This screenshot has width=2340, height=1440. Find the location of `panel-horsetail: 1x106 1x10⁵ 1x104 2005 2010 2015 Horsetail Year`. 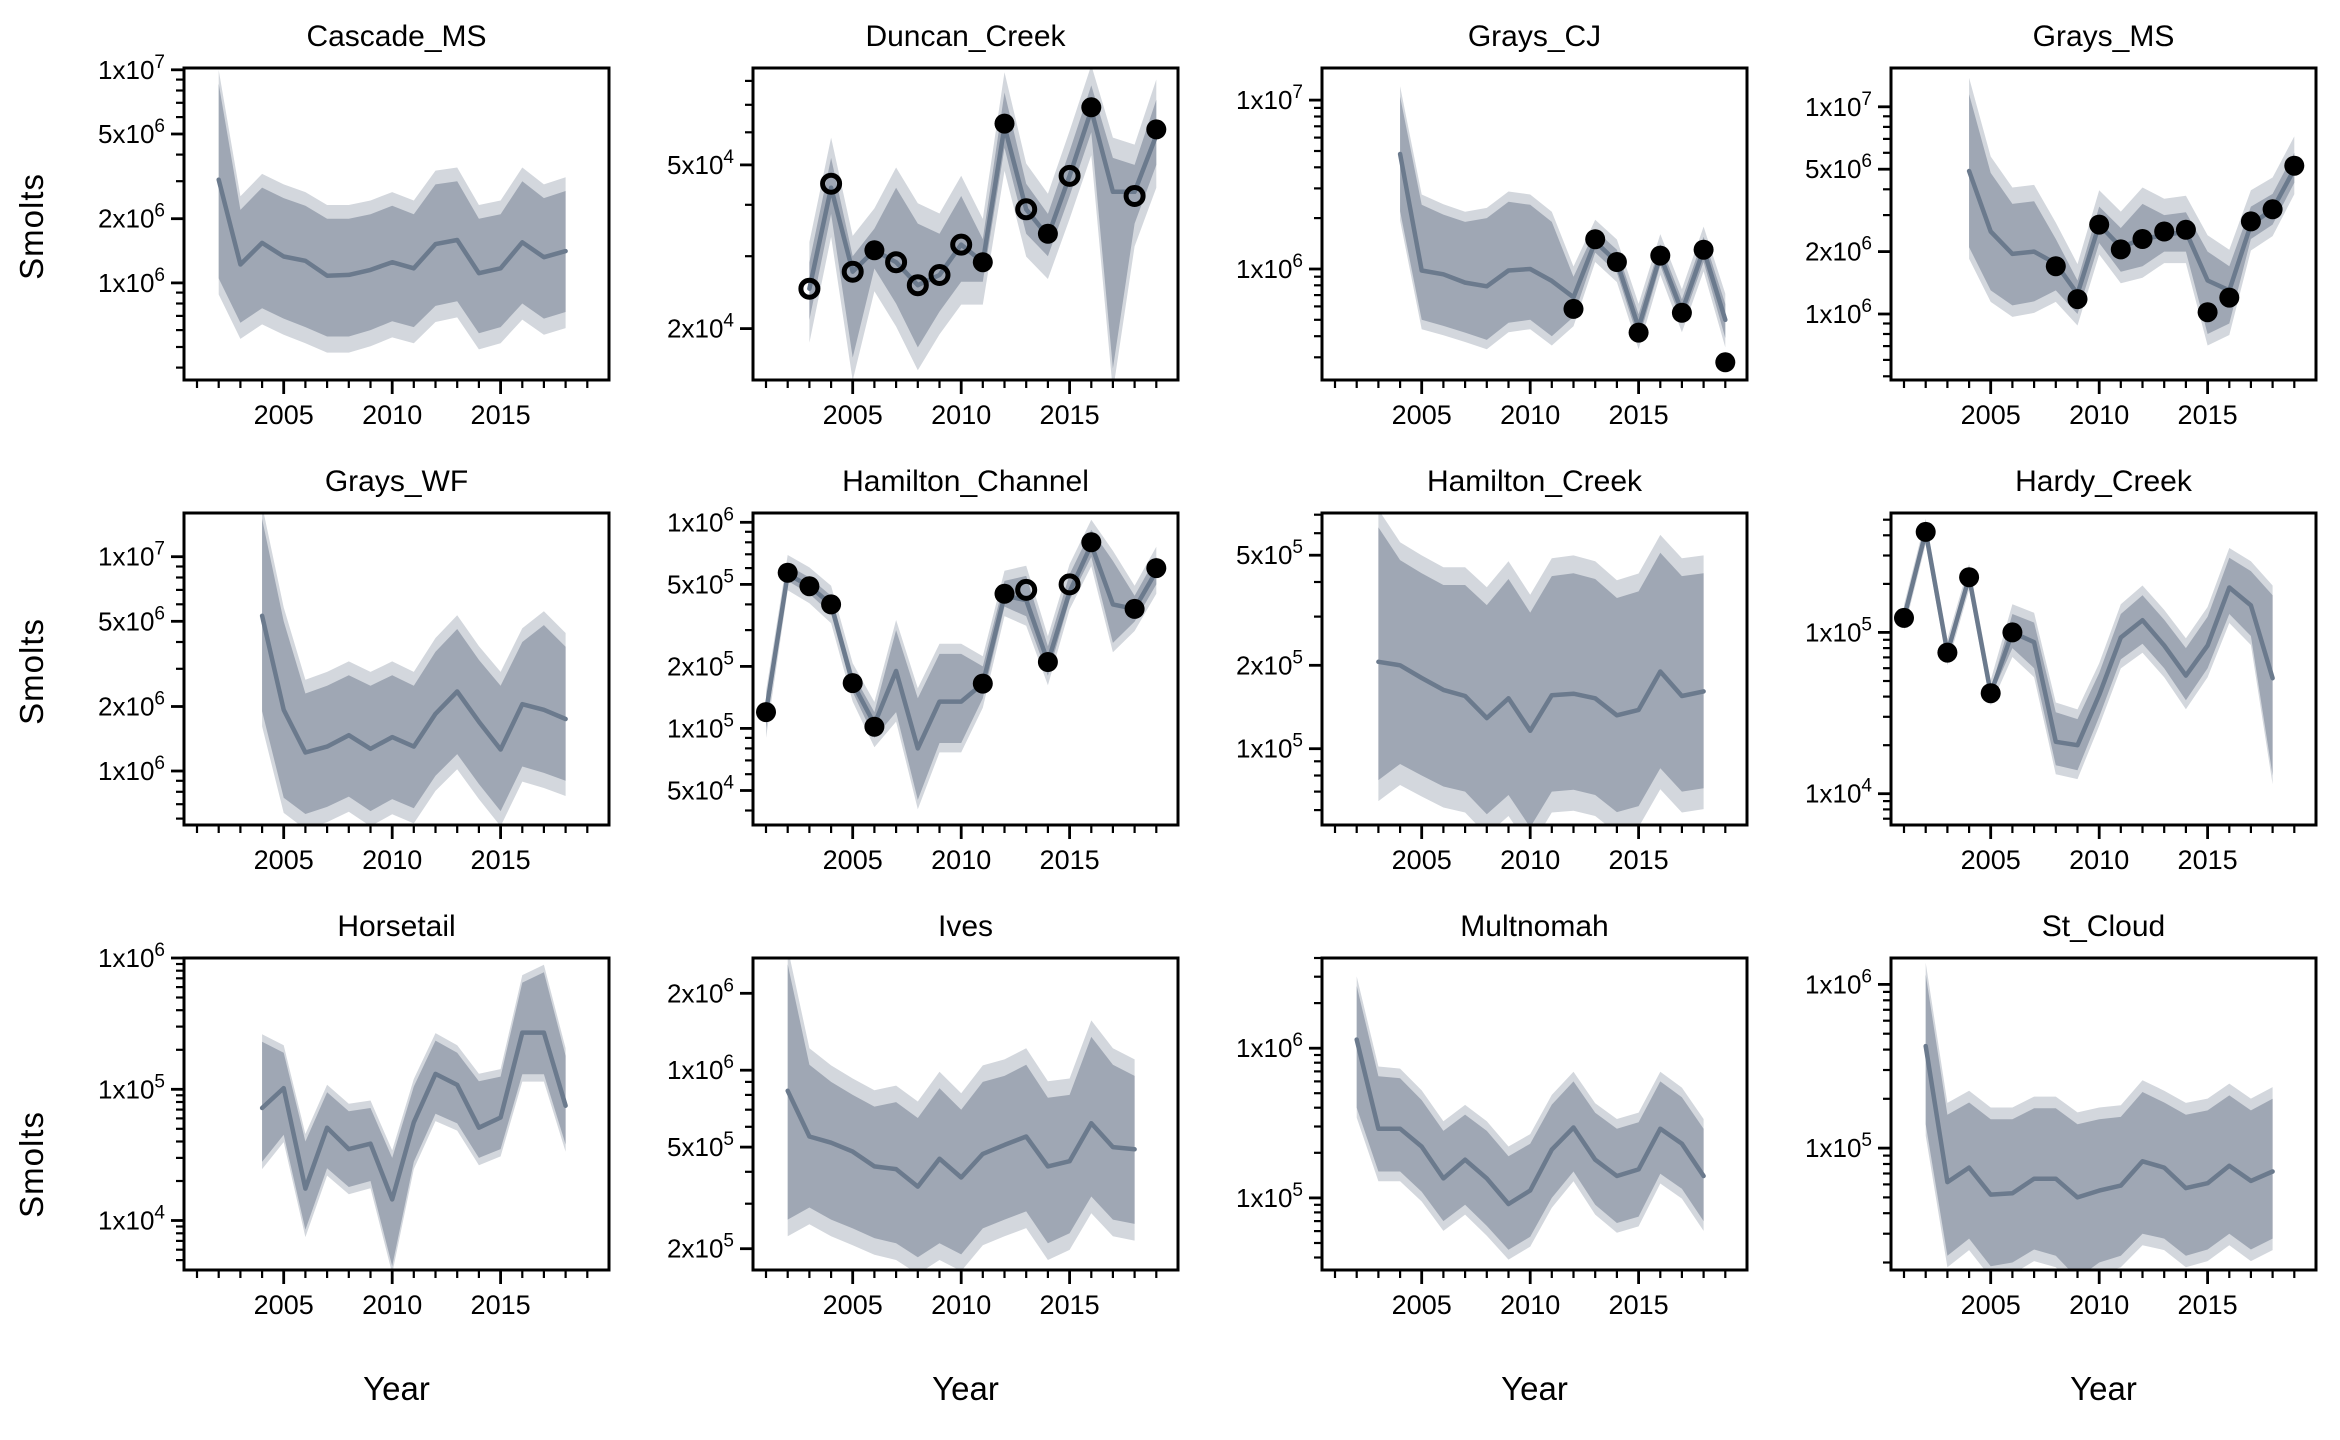

panel-horsetail: 1x106 1x10⁵ 1x104 2005 2010 2015 Horsetail Year is located at coordinates (354, 1158).